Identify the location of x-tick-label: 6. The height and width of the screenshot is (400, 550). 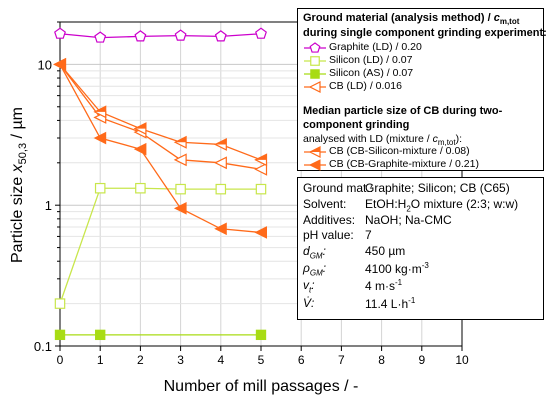
(301, 360).